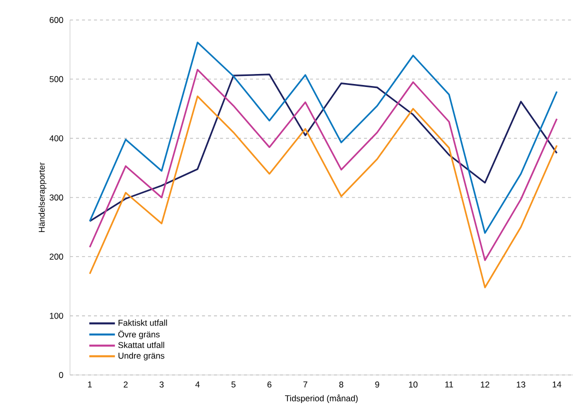 The image size is (573, 419). Describe the element at coordinates (377, 385) in the screenshot. I see `x-tick-label: 9` at that location.